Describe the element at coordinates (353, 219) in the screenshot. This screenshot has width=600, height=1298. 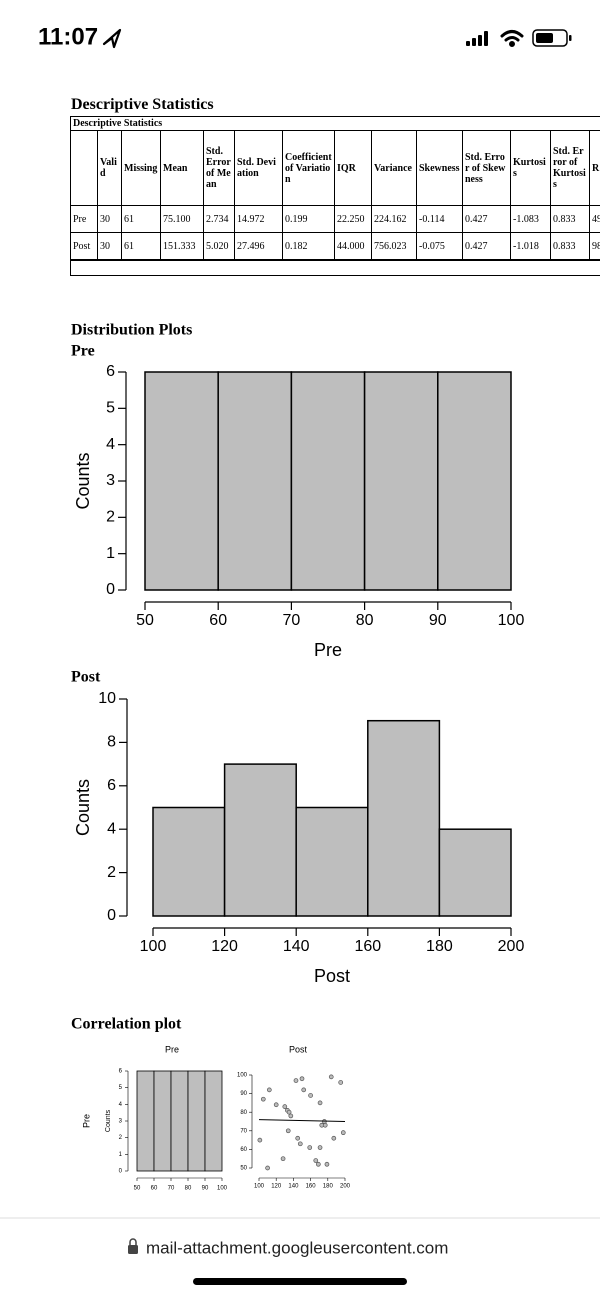
I see `cell: 22.250` at that location.